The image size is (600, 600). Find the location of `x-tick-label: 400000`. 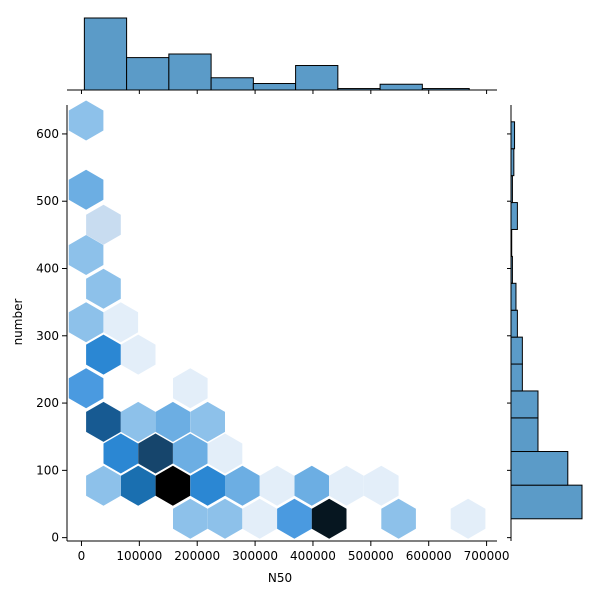

x-tick-label: 400000 is located at coordinates (313, 556).